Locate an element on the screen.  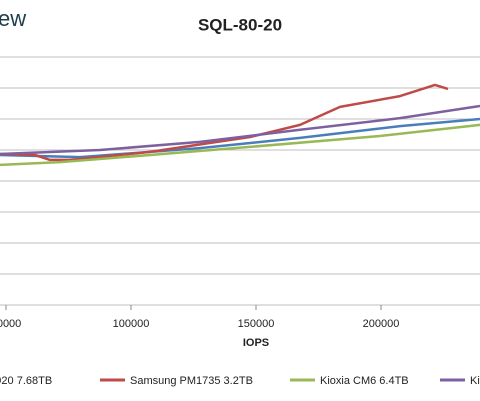
legend-label: Kioxia CM6 6.4TB is located at coordinates (364, 381).